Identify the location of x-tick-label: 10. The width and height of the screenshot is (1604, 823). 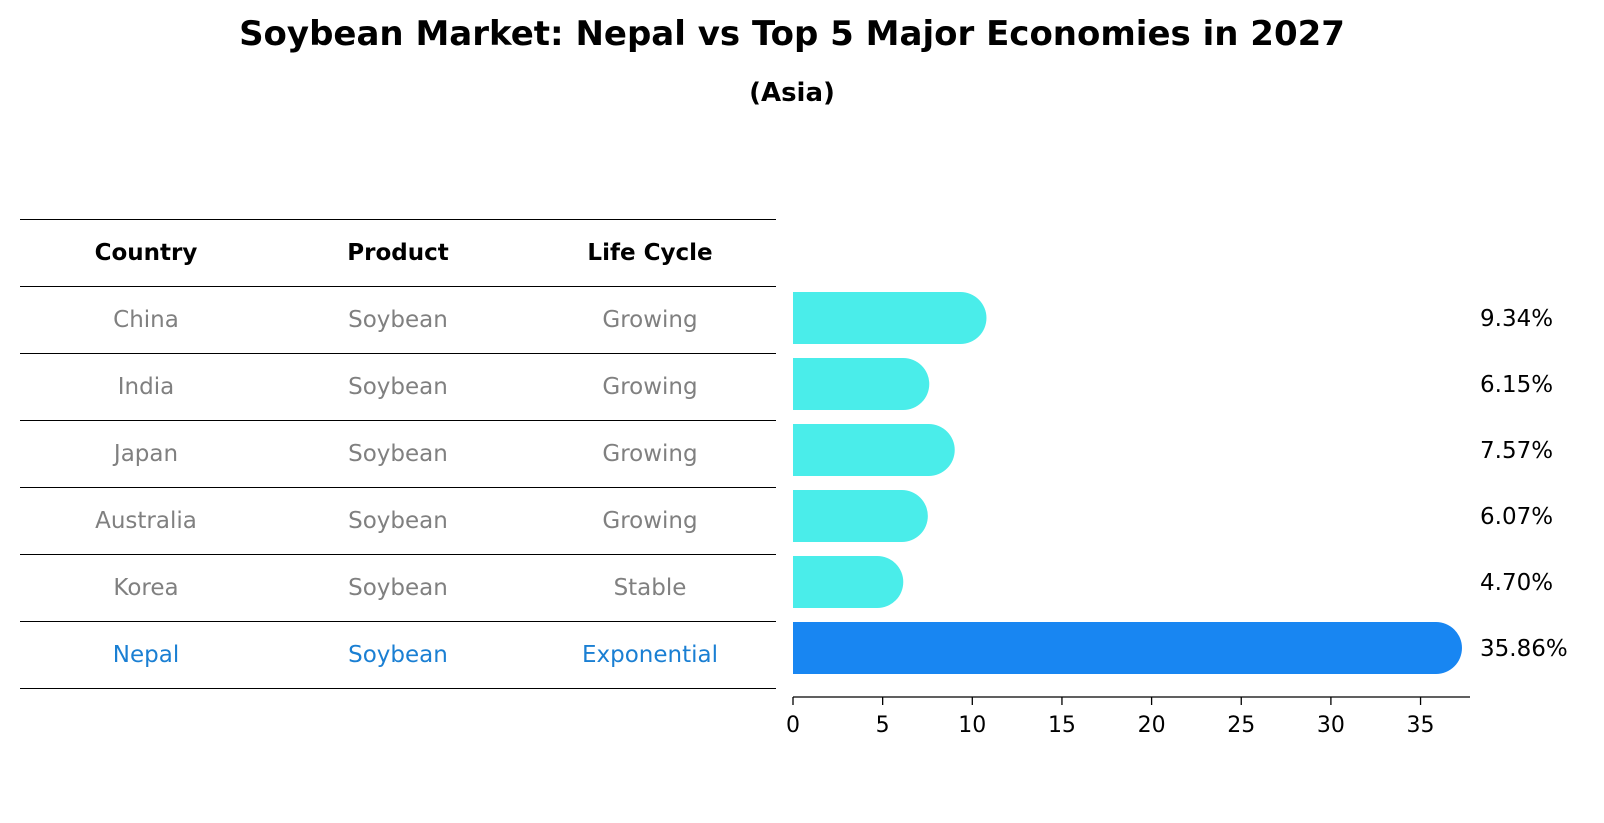
(972, 725).